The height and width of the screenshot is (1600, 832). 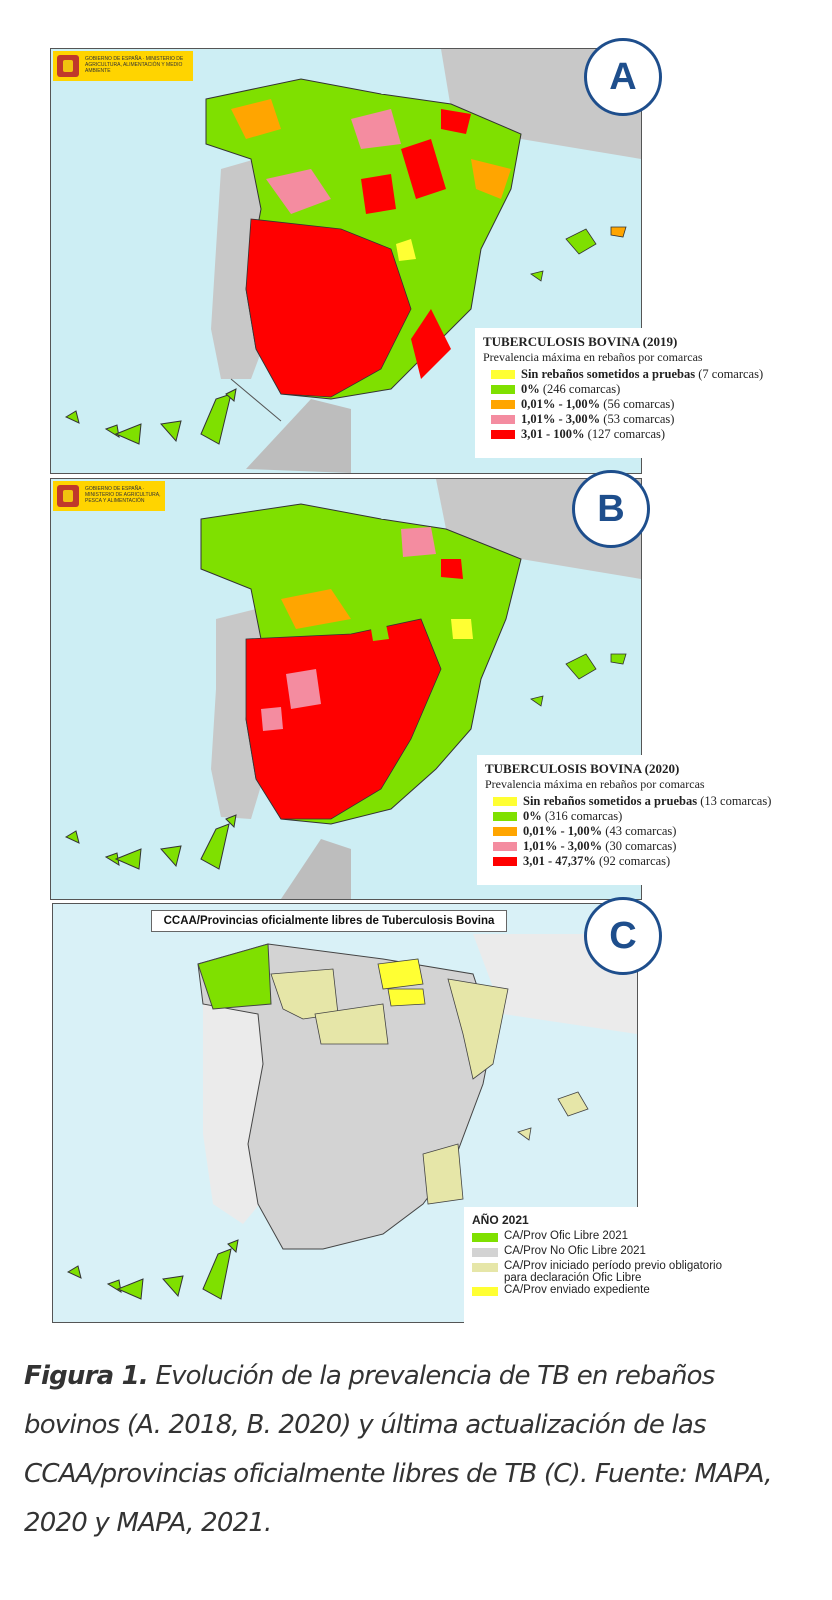 What do you see at coordinates (86, 1376) in the screenshot?
I see `caption-label: Figura 1.` at bounding box center [86, 1376].